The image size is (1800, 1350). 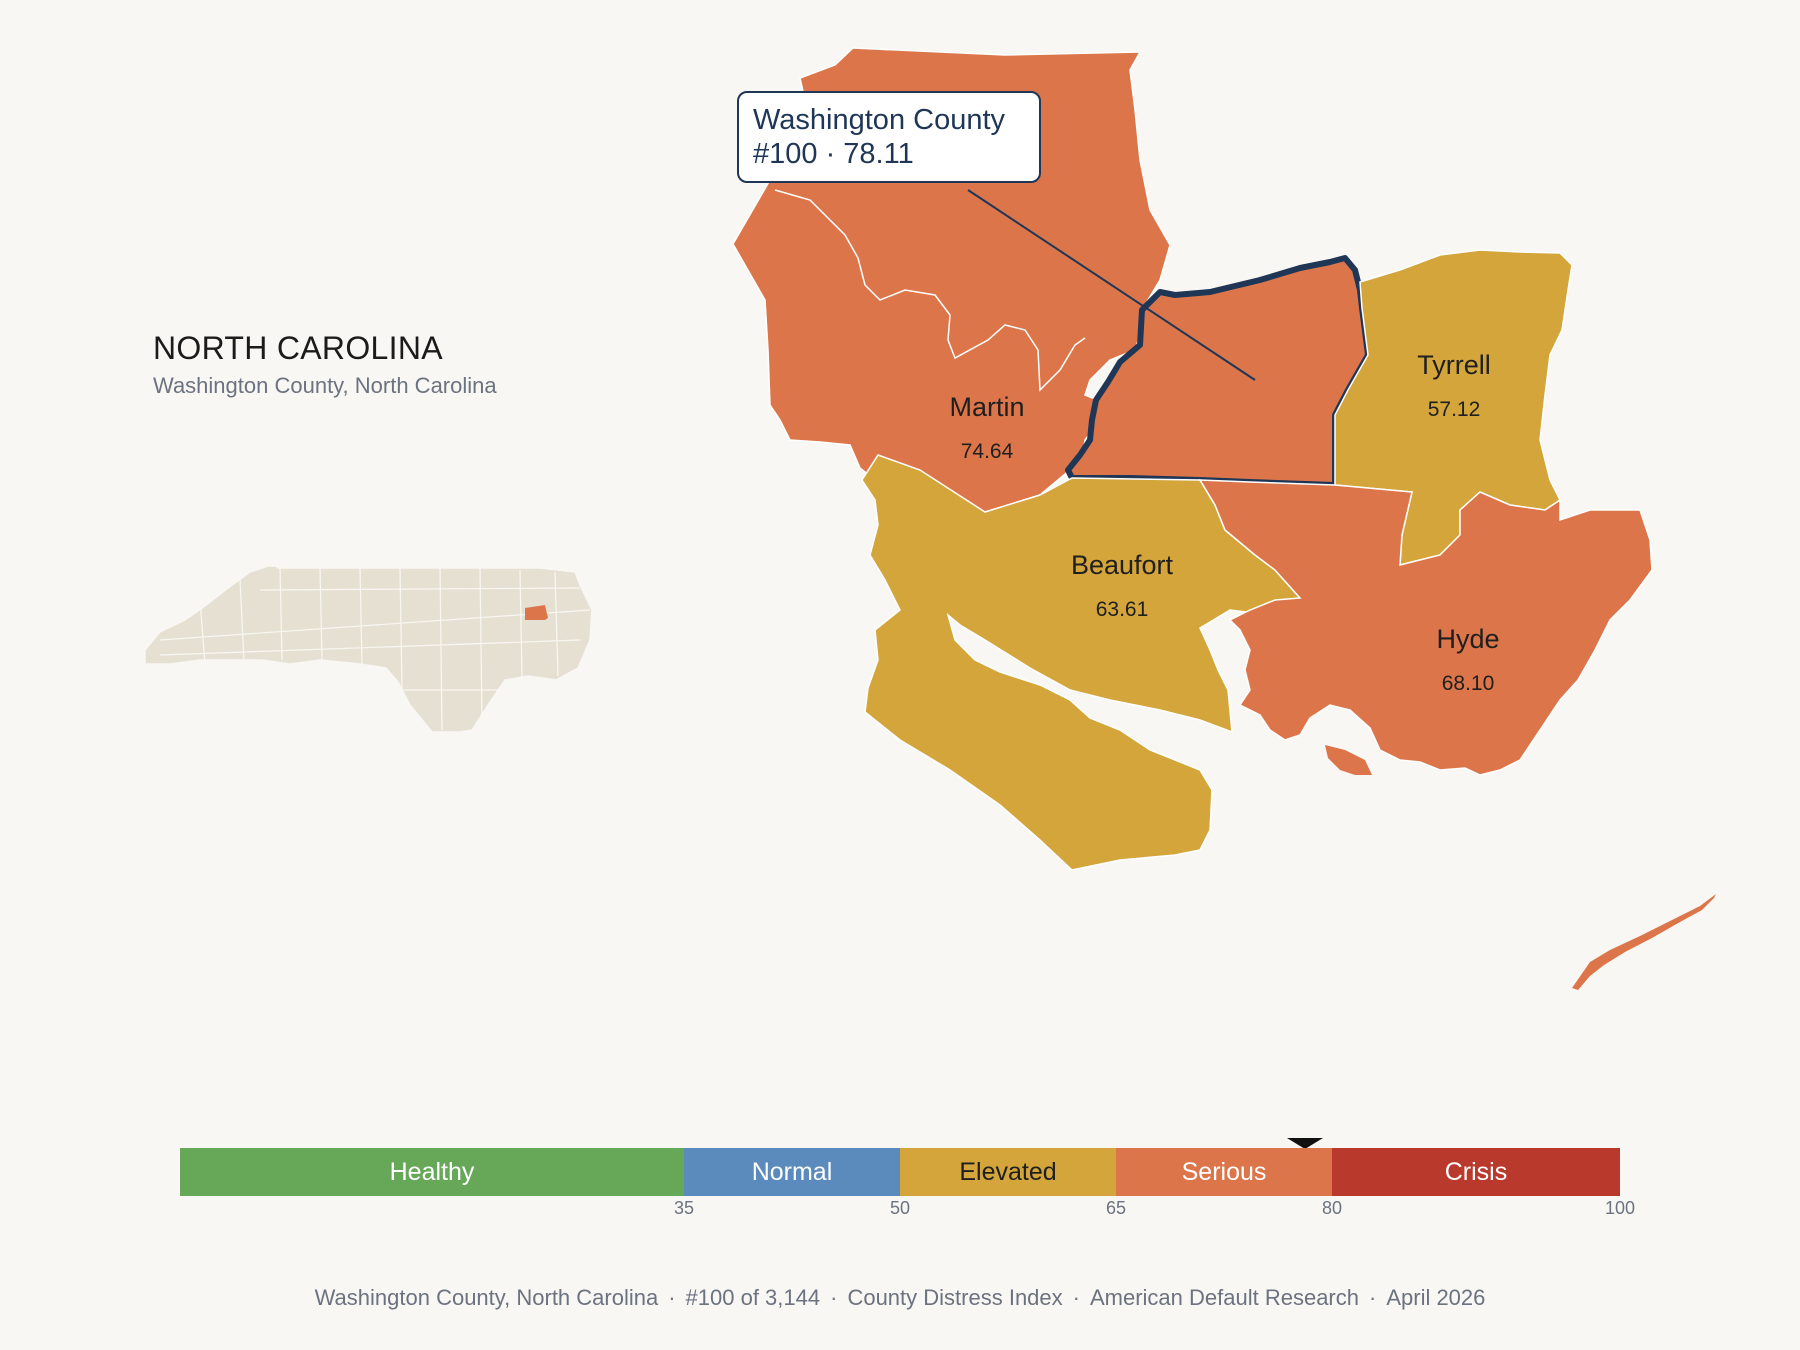 I want to click on distress-scale-bar: Healthy Normal Elevated Serious Crisis, so click(x=900, y=1172).